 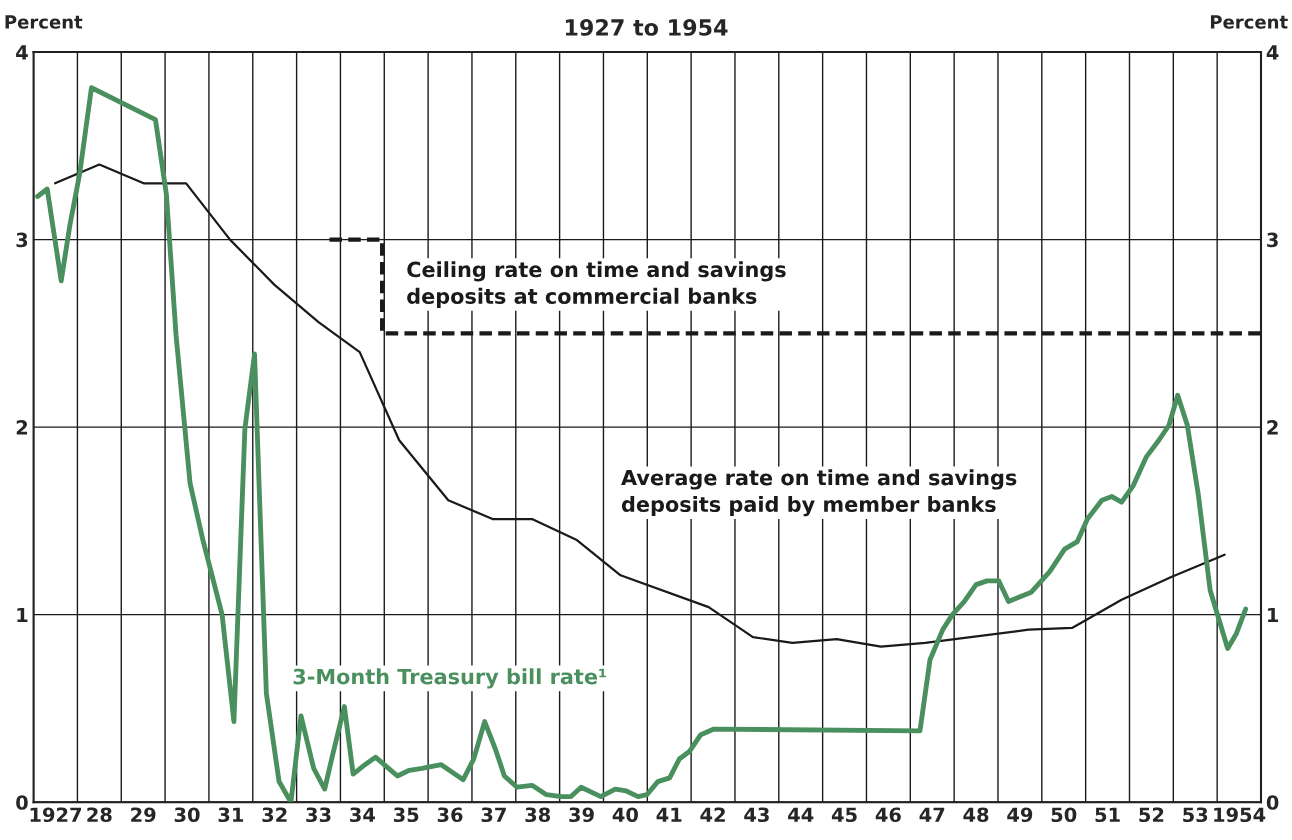 What do you see at coordinates (1240, 815) in the screenshot?
I see `x-tick-label: 1954` at bounding box center [1240, 815].